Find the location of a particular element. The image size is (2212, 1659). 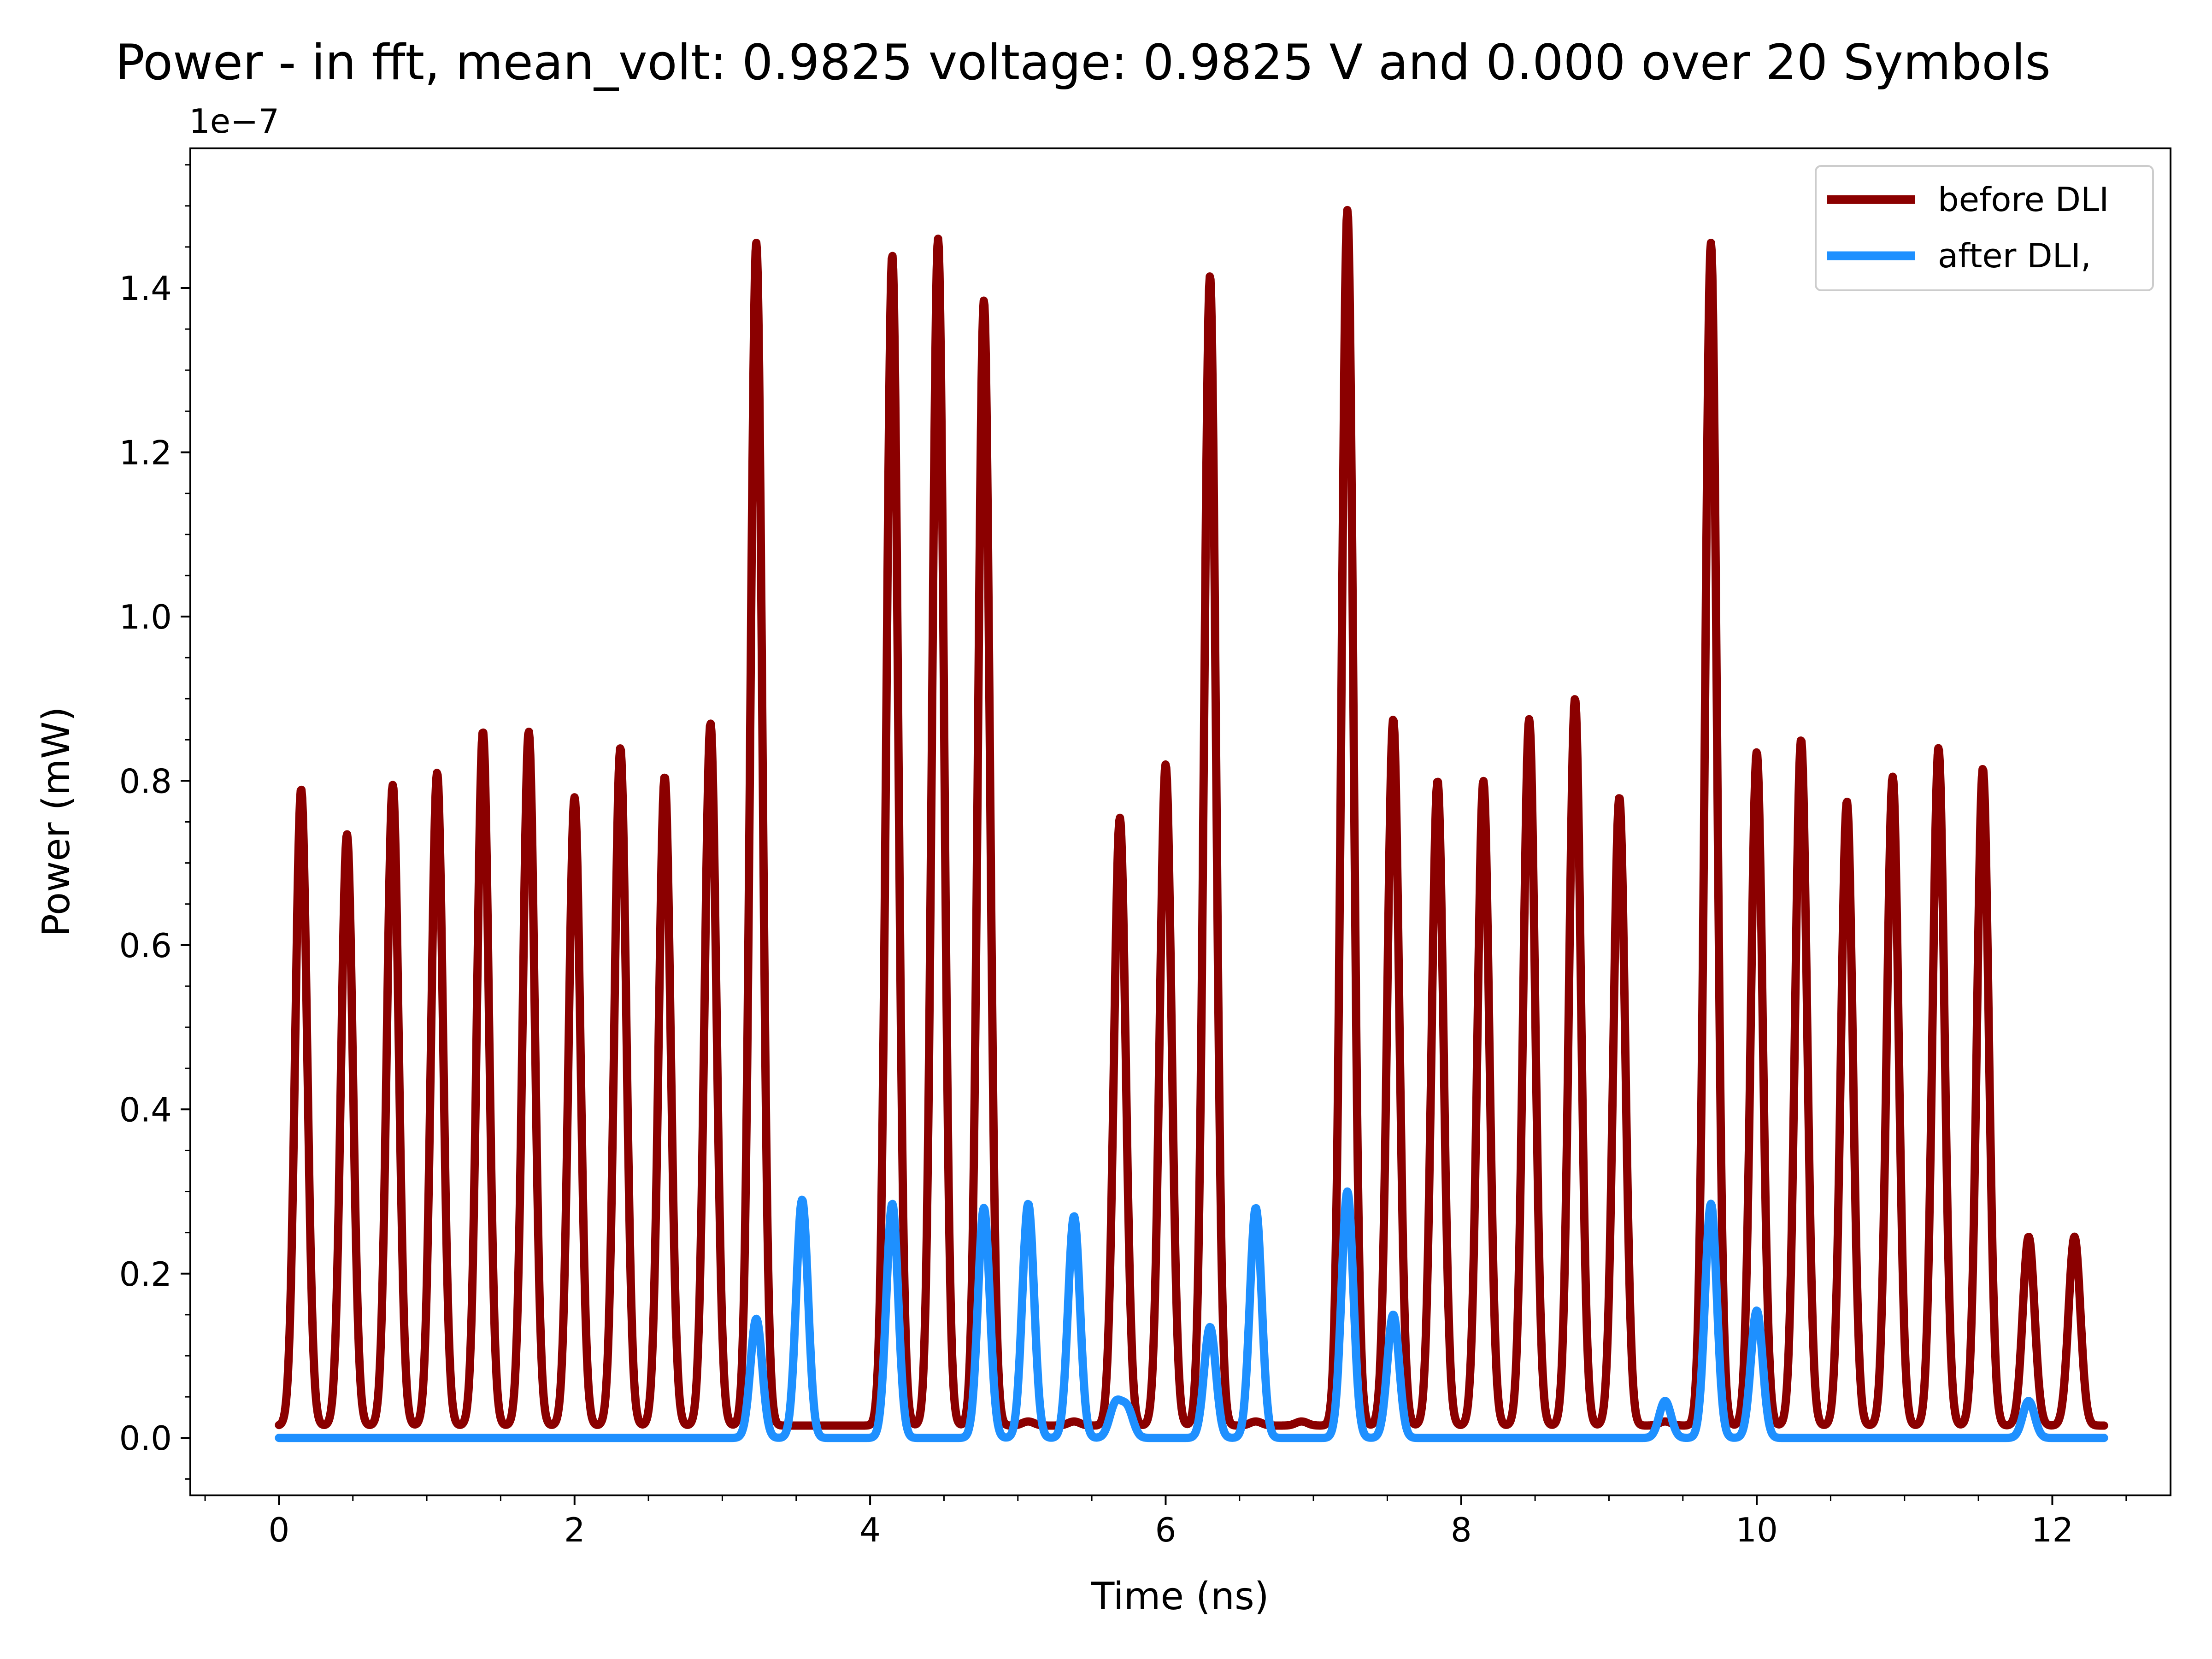

x-axis-label: Time (ns) is located at coordinates (1180, 1596).